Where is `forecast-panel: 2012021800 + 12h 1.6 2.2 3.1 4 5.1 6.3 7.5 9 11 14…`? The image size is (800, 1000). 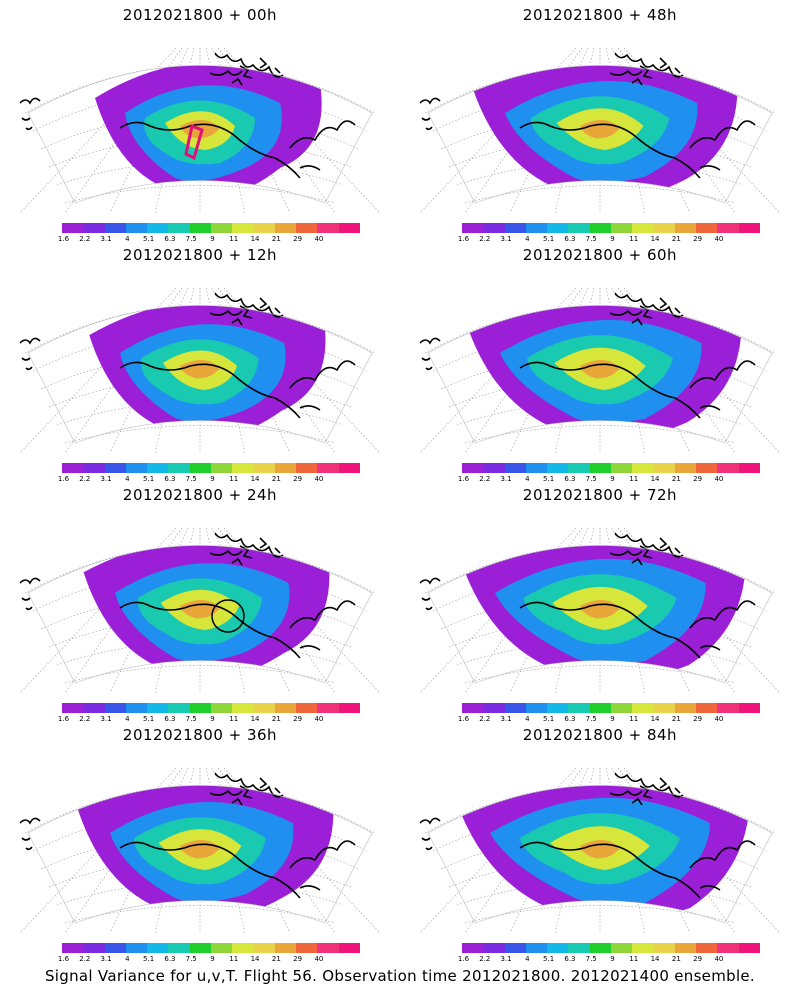 forecast-panel: 2012021800 + 12h 1.6 2.2 3.1 4 5.1 6.3 7.5 9 11 14… is located at coordinates (200, 362).